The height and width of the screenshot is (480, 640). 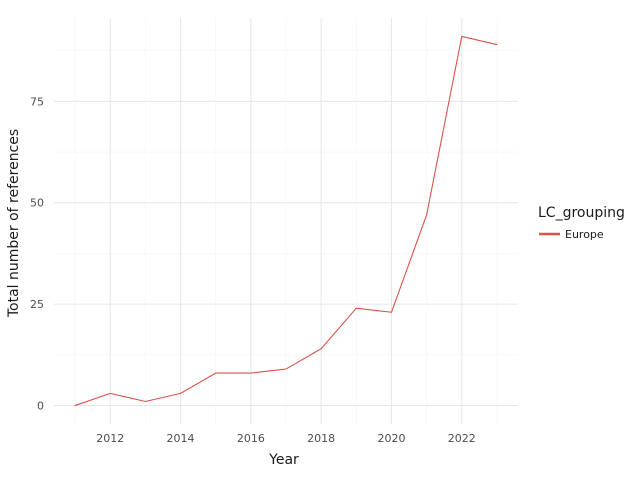 I want to click on x-axis-tick-labels: 2012 2014 2016 2018 2020 2022, so click(x=286, y=438).